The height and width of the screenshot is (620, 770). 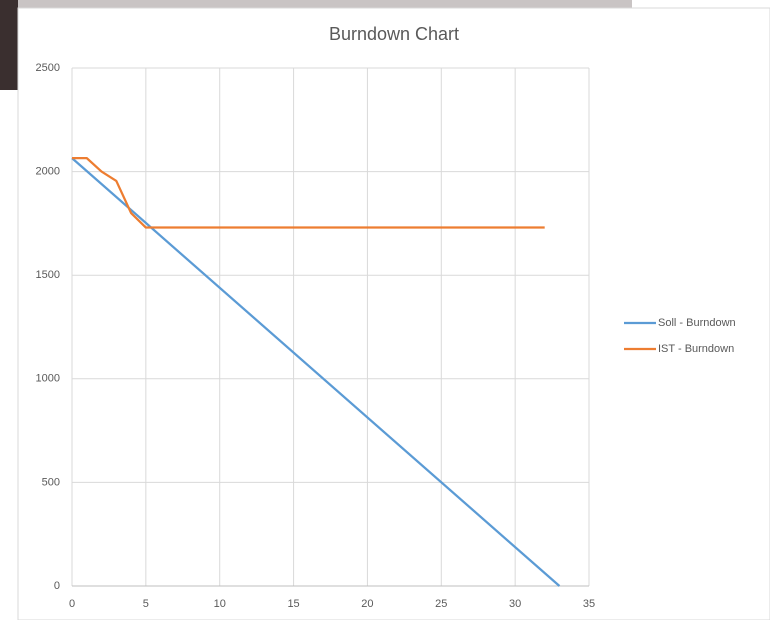 What do you see at coordinates (72, 604) in the screenshot?
I see `x-tick-label: 0` at bounding box center [72, 604].